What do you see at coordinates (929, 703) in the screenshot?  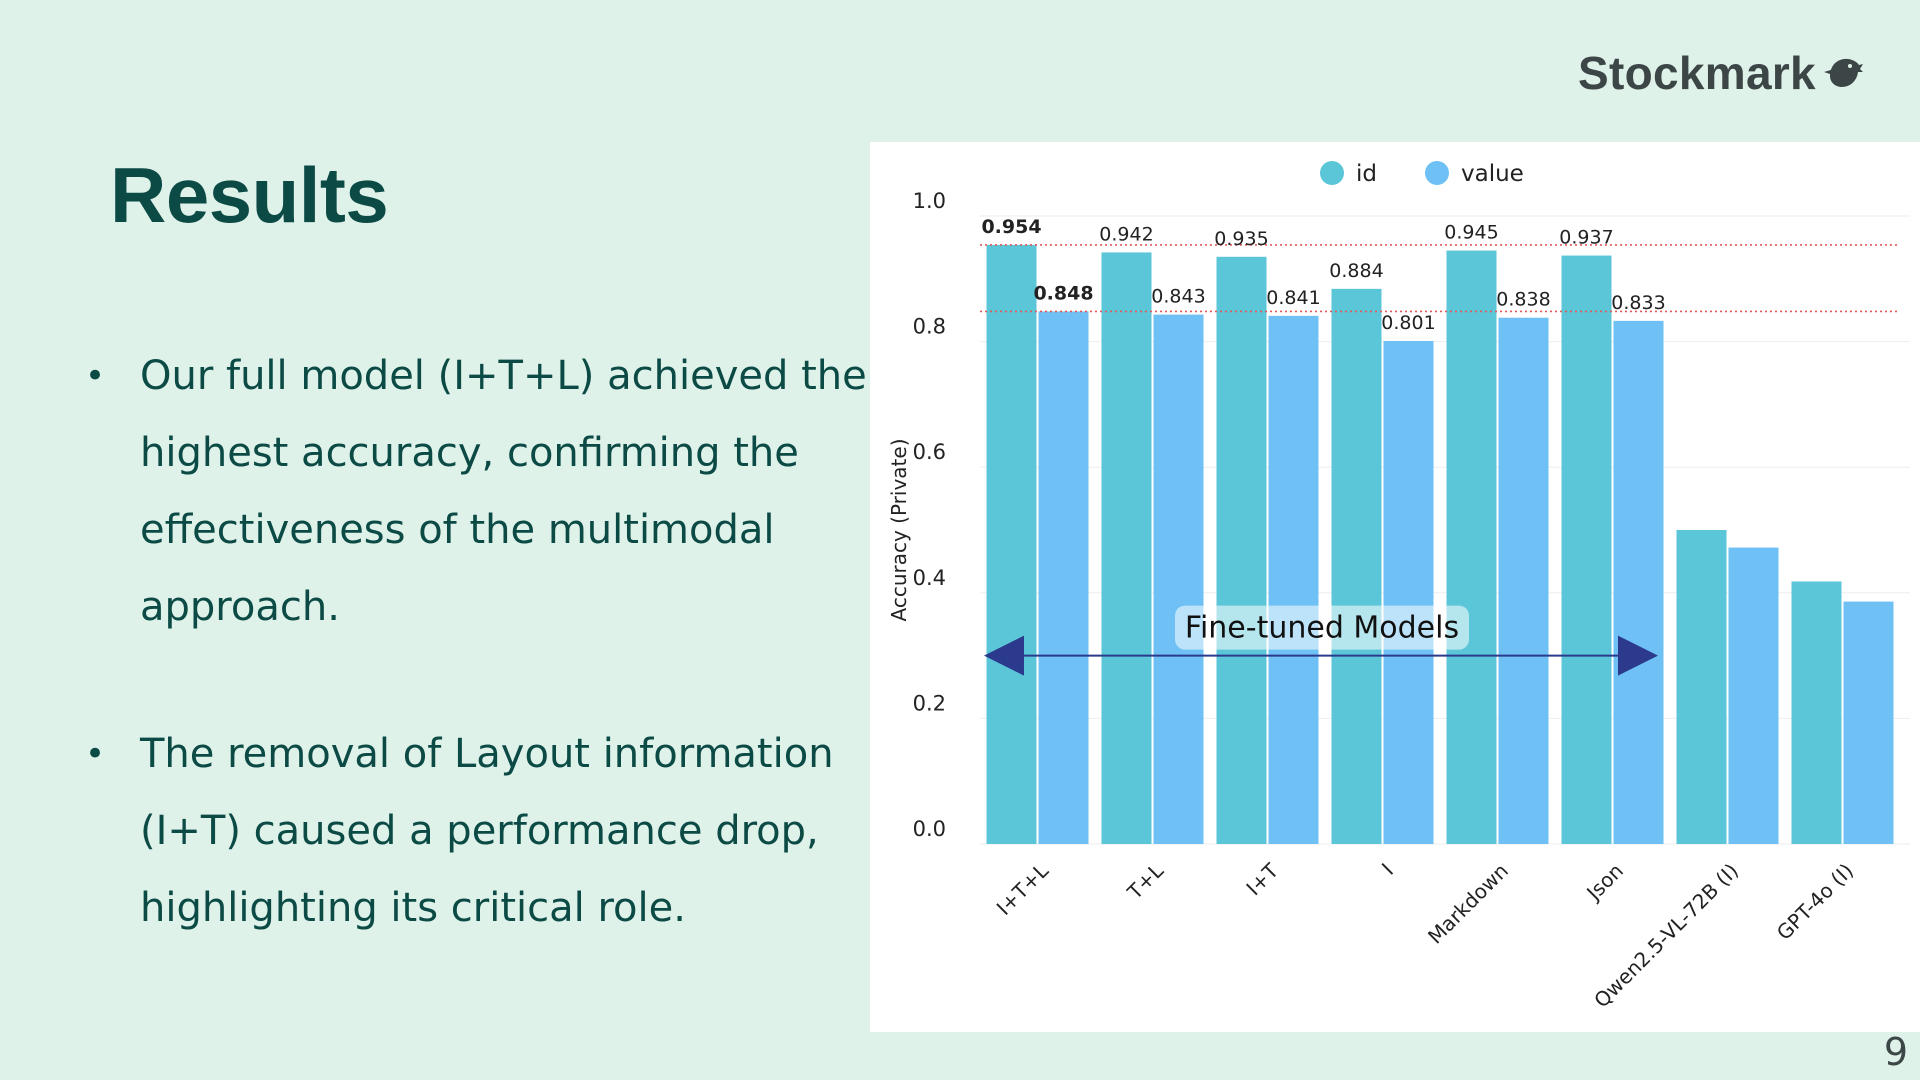 I see `y-tick-label: 0.2` at bounding box center [929, 703].